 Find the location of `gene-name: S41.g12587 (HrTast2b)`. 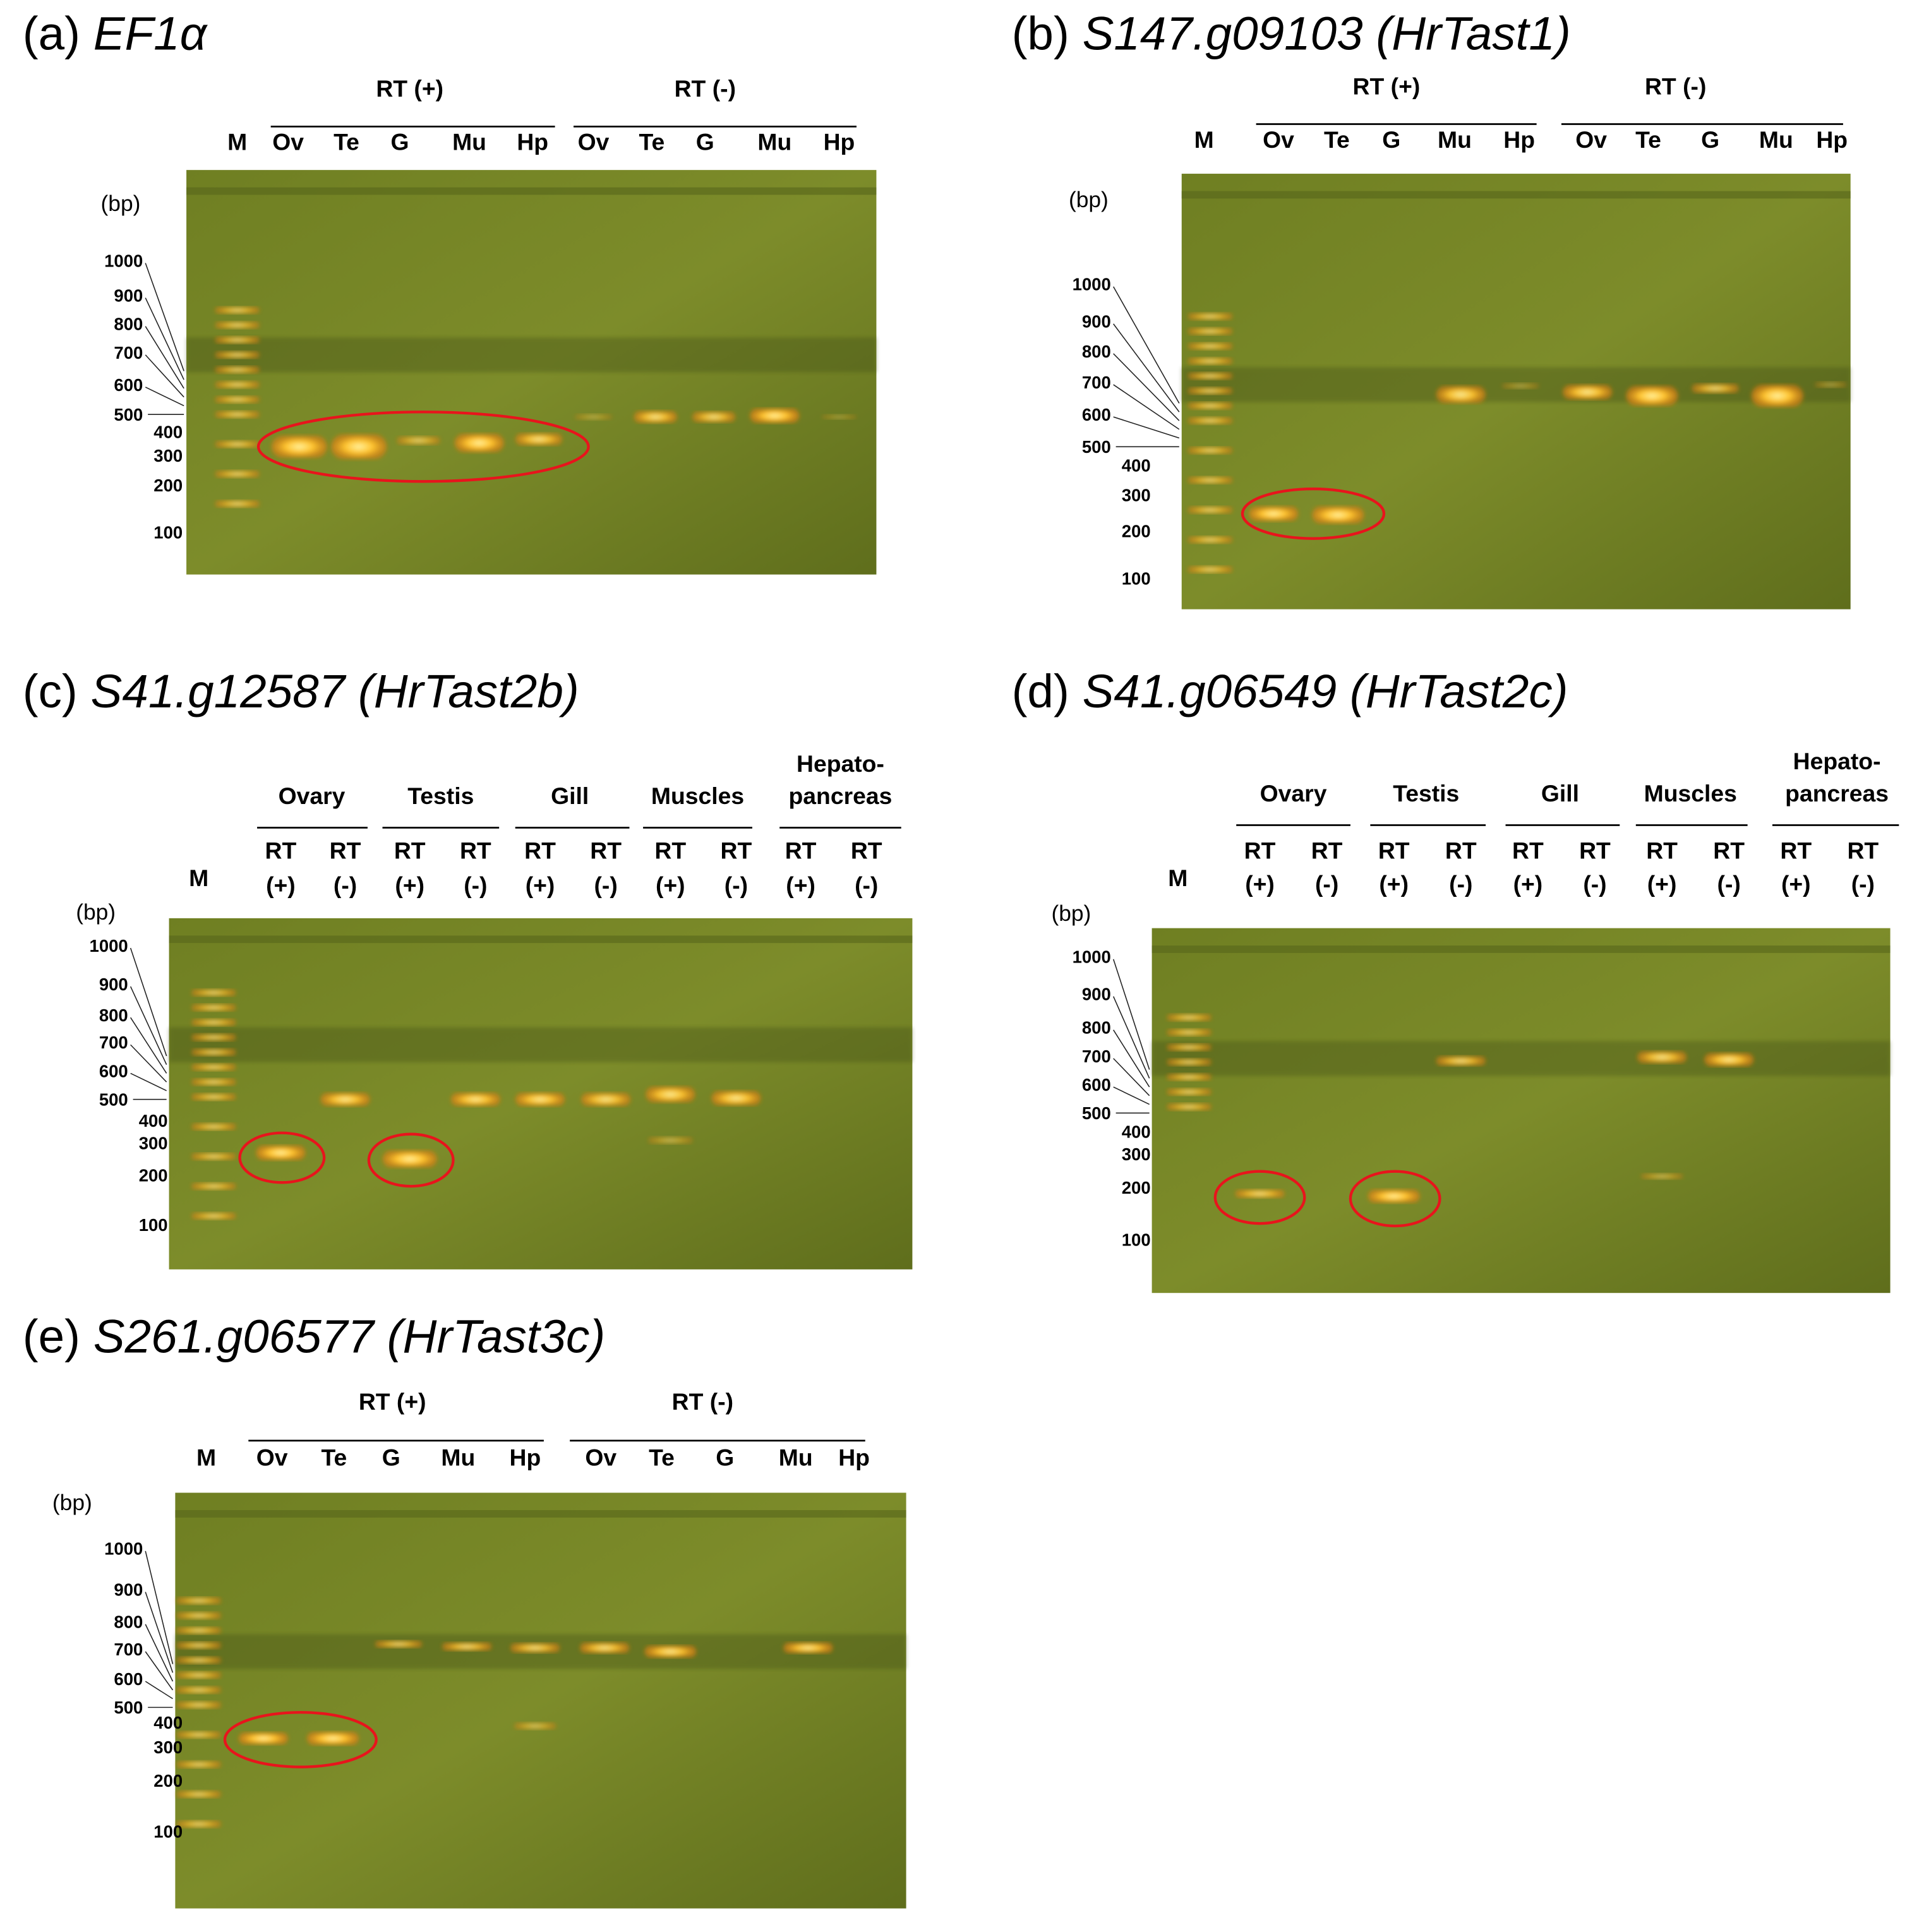

gene-name: S41.g12587 (HrTast2b) is located at coordinates (335, 690).